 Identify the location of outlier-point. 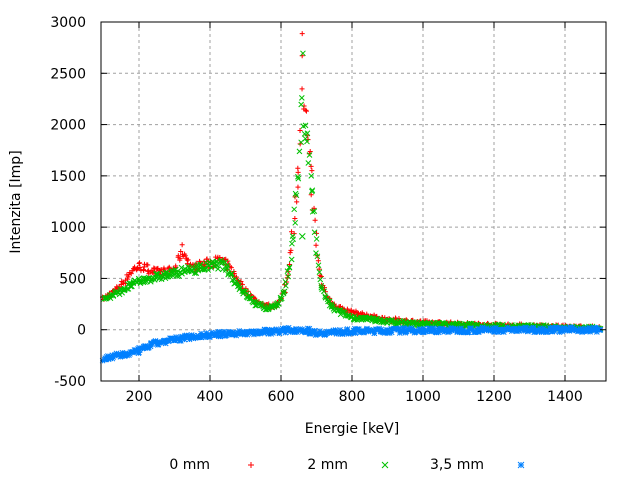
(302, 236).